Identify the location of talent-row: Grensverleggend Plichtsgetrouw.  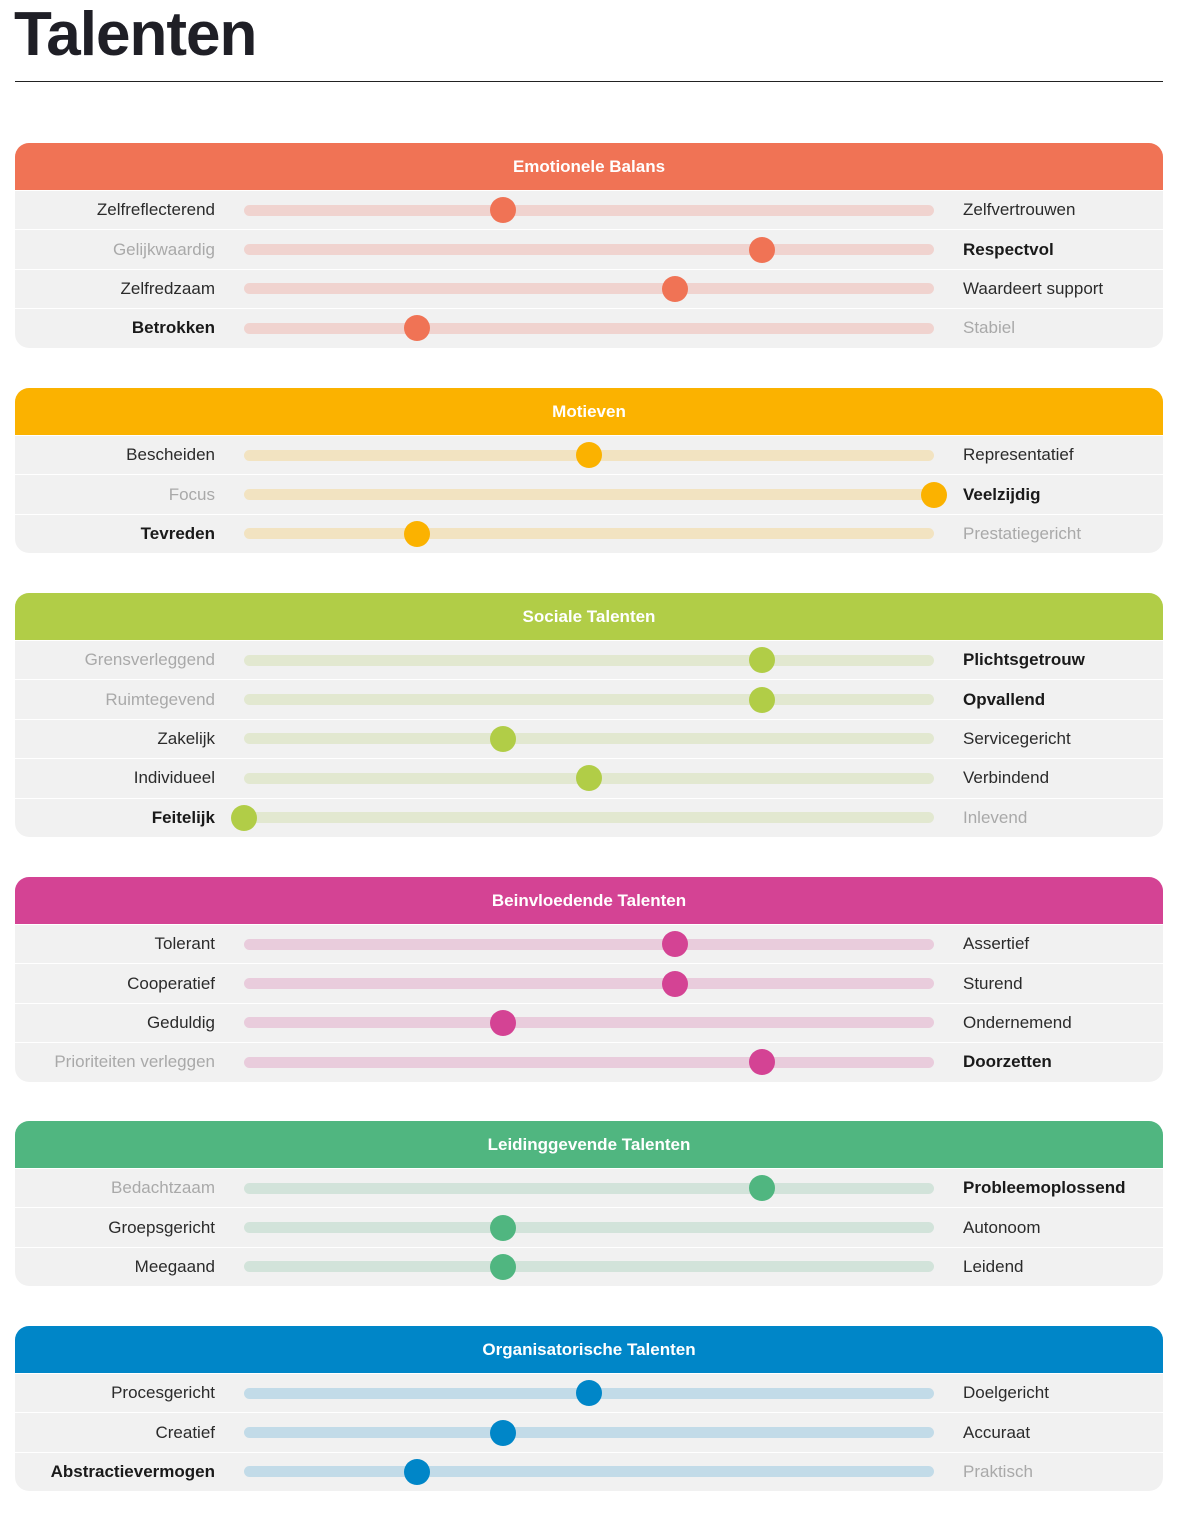
(589, 659).